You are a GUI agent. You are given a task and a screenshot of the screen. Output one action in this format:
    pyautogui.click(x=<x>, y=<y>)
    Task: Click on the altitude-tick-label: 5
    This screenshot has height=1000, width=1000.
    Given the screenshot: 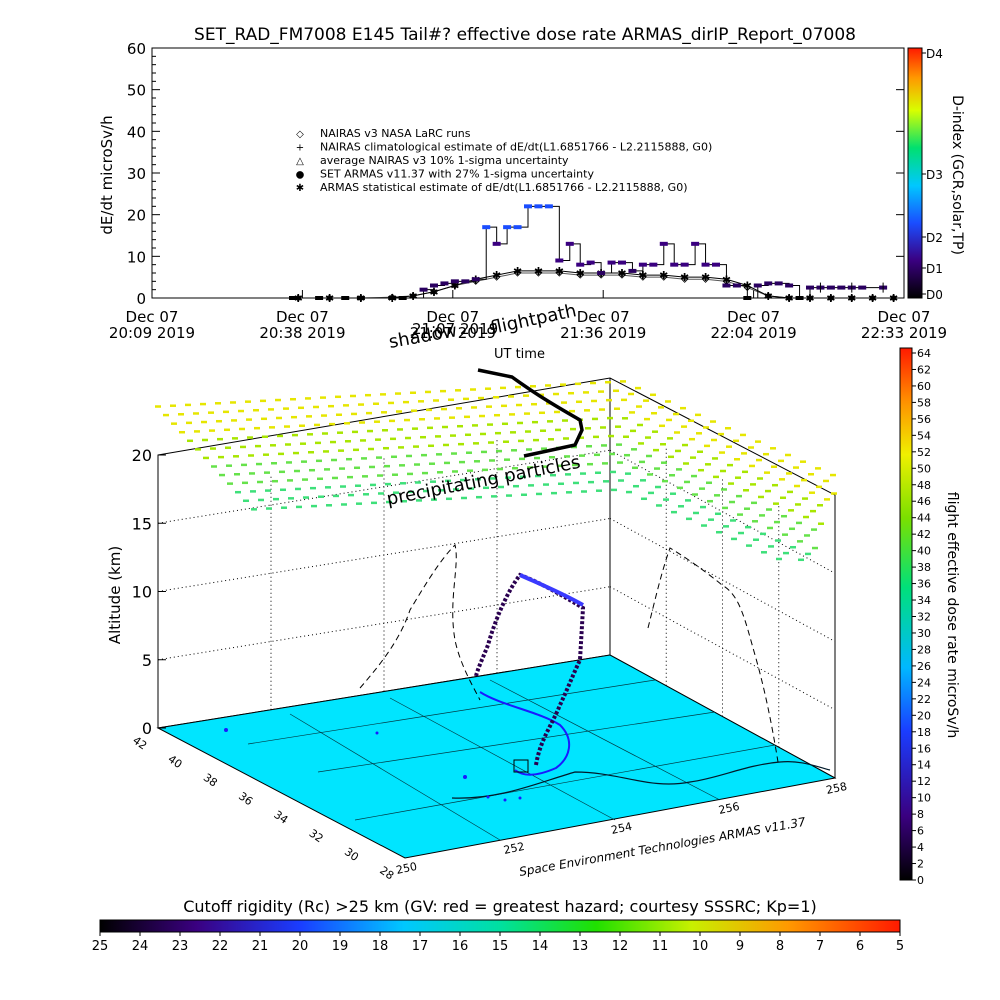 What is the action you would take?
    pyautogui.click(x=147, y=660)
    